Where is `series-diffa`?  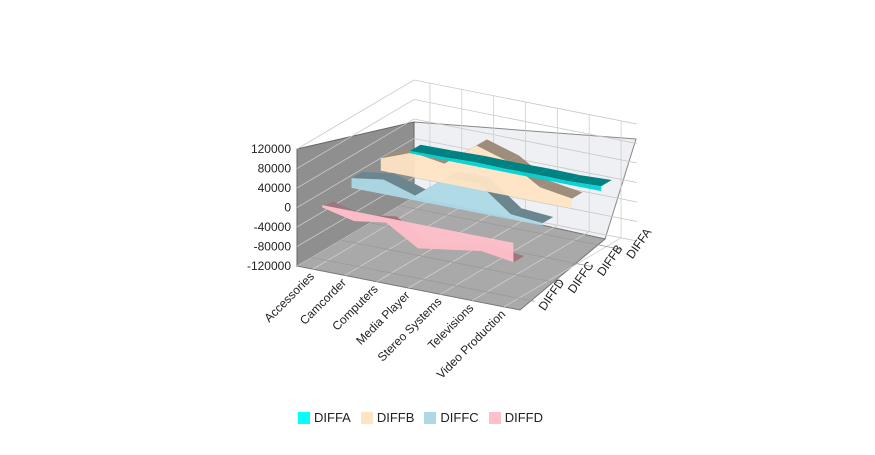 series-diffa is located at coordinates (511, 168).